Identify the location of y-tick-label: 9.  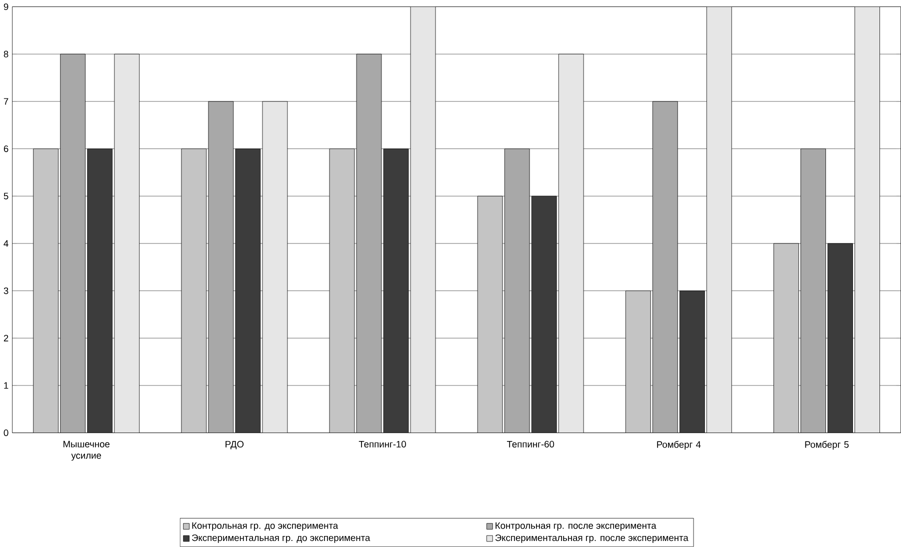
(6, 7).